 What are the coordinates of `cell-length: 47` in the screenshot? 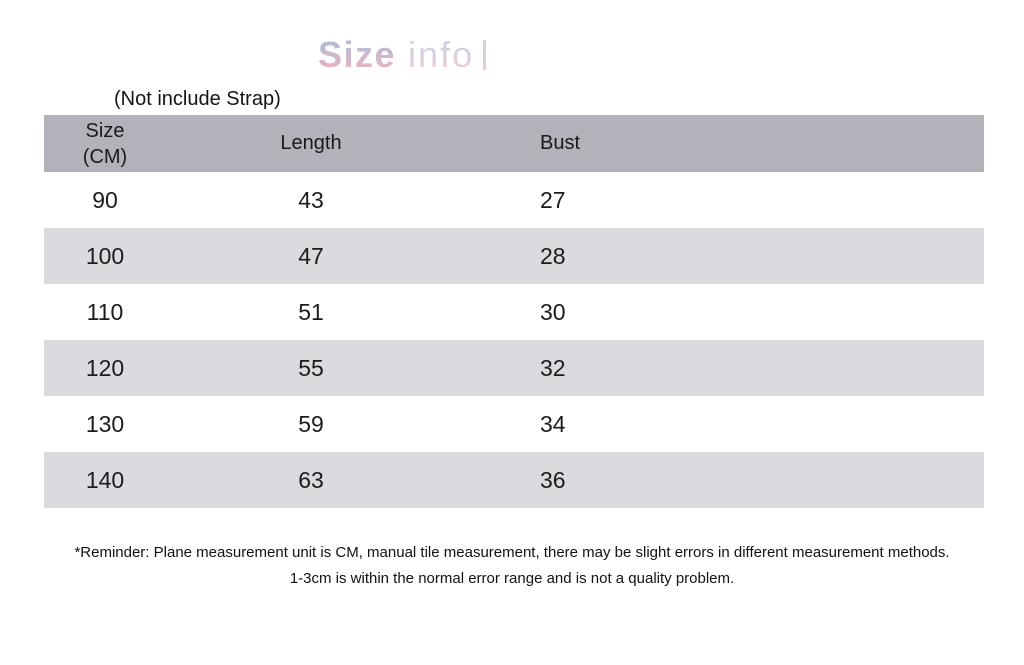 It's located at (311, 255).